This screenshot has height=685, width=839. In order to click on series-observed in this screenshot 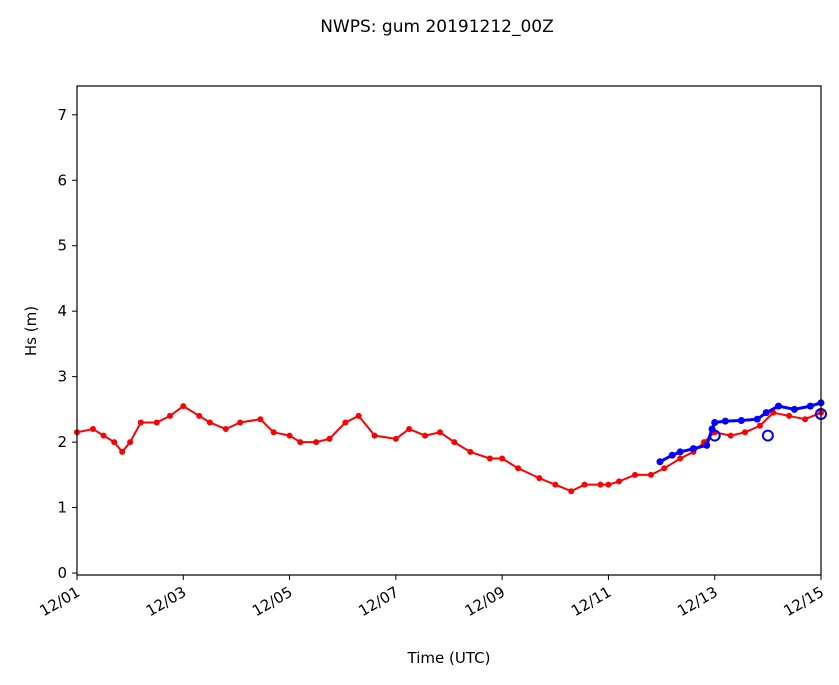, I will do `click(449, 449)`.